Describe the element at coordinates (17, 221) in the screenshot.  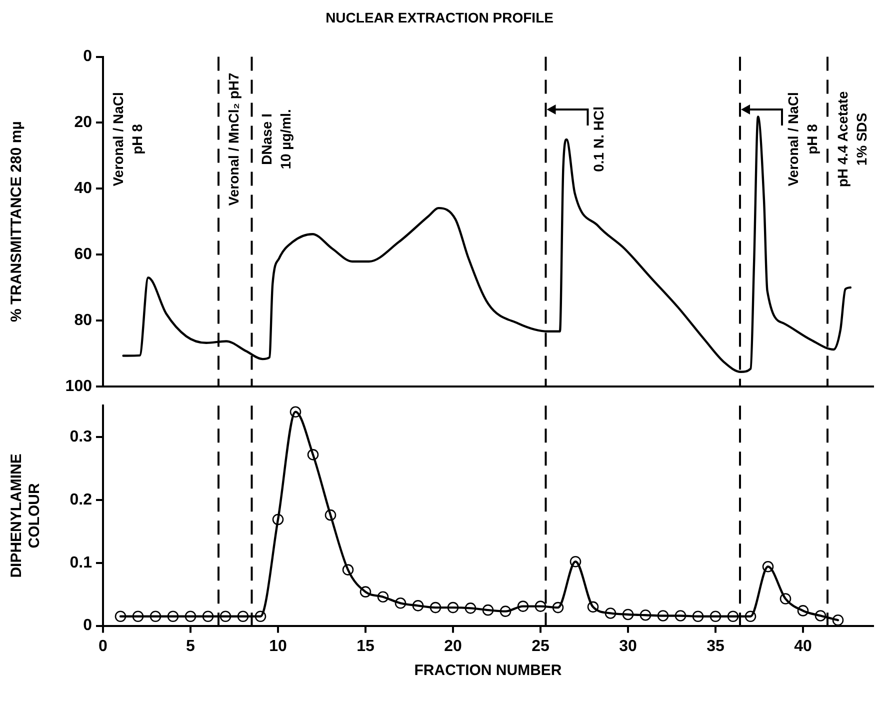
I see `y-axis-title: % TRANSMITTANCE 280 mµ` at that location.